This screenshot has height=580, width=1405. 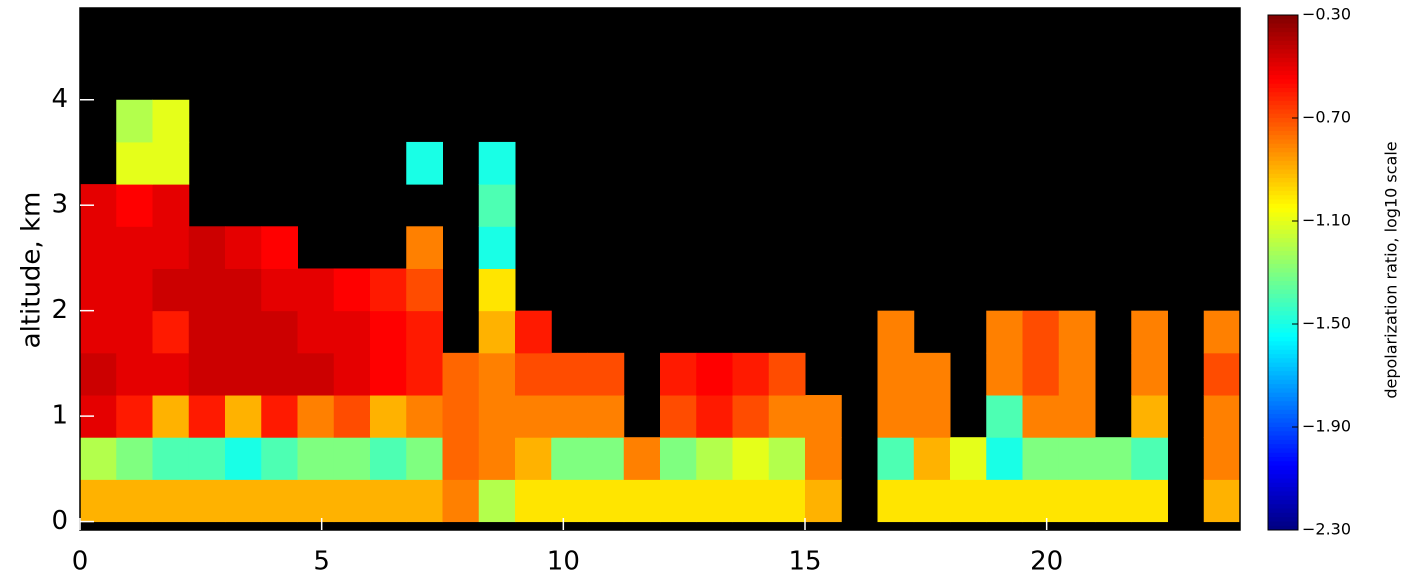 What do you see at coordinates (59, 99) in the screenshot?
I see `y-tick-label: 4` at bounding box center [59, 99].